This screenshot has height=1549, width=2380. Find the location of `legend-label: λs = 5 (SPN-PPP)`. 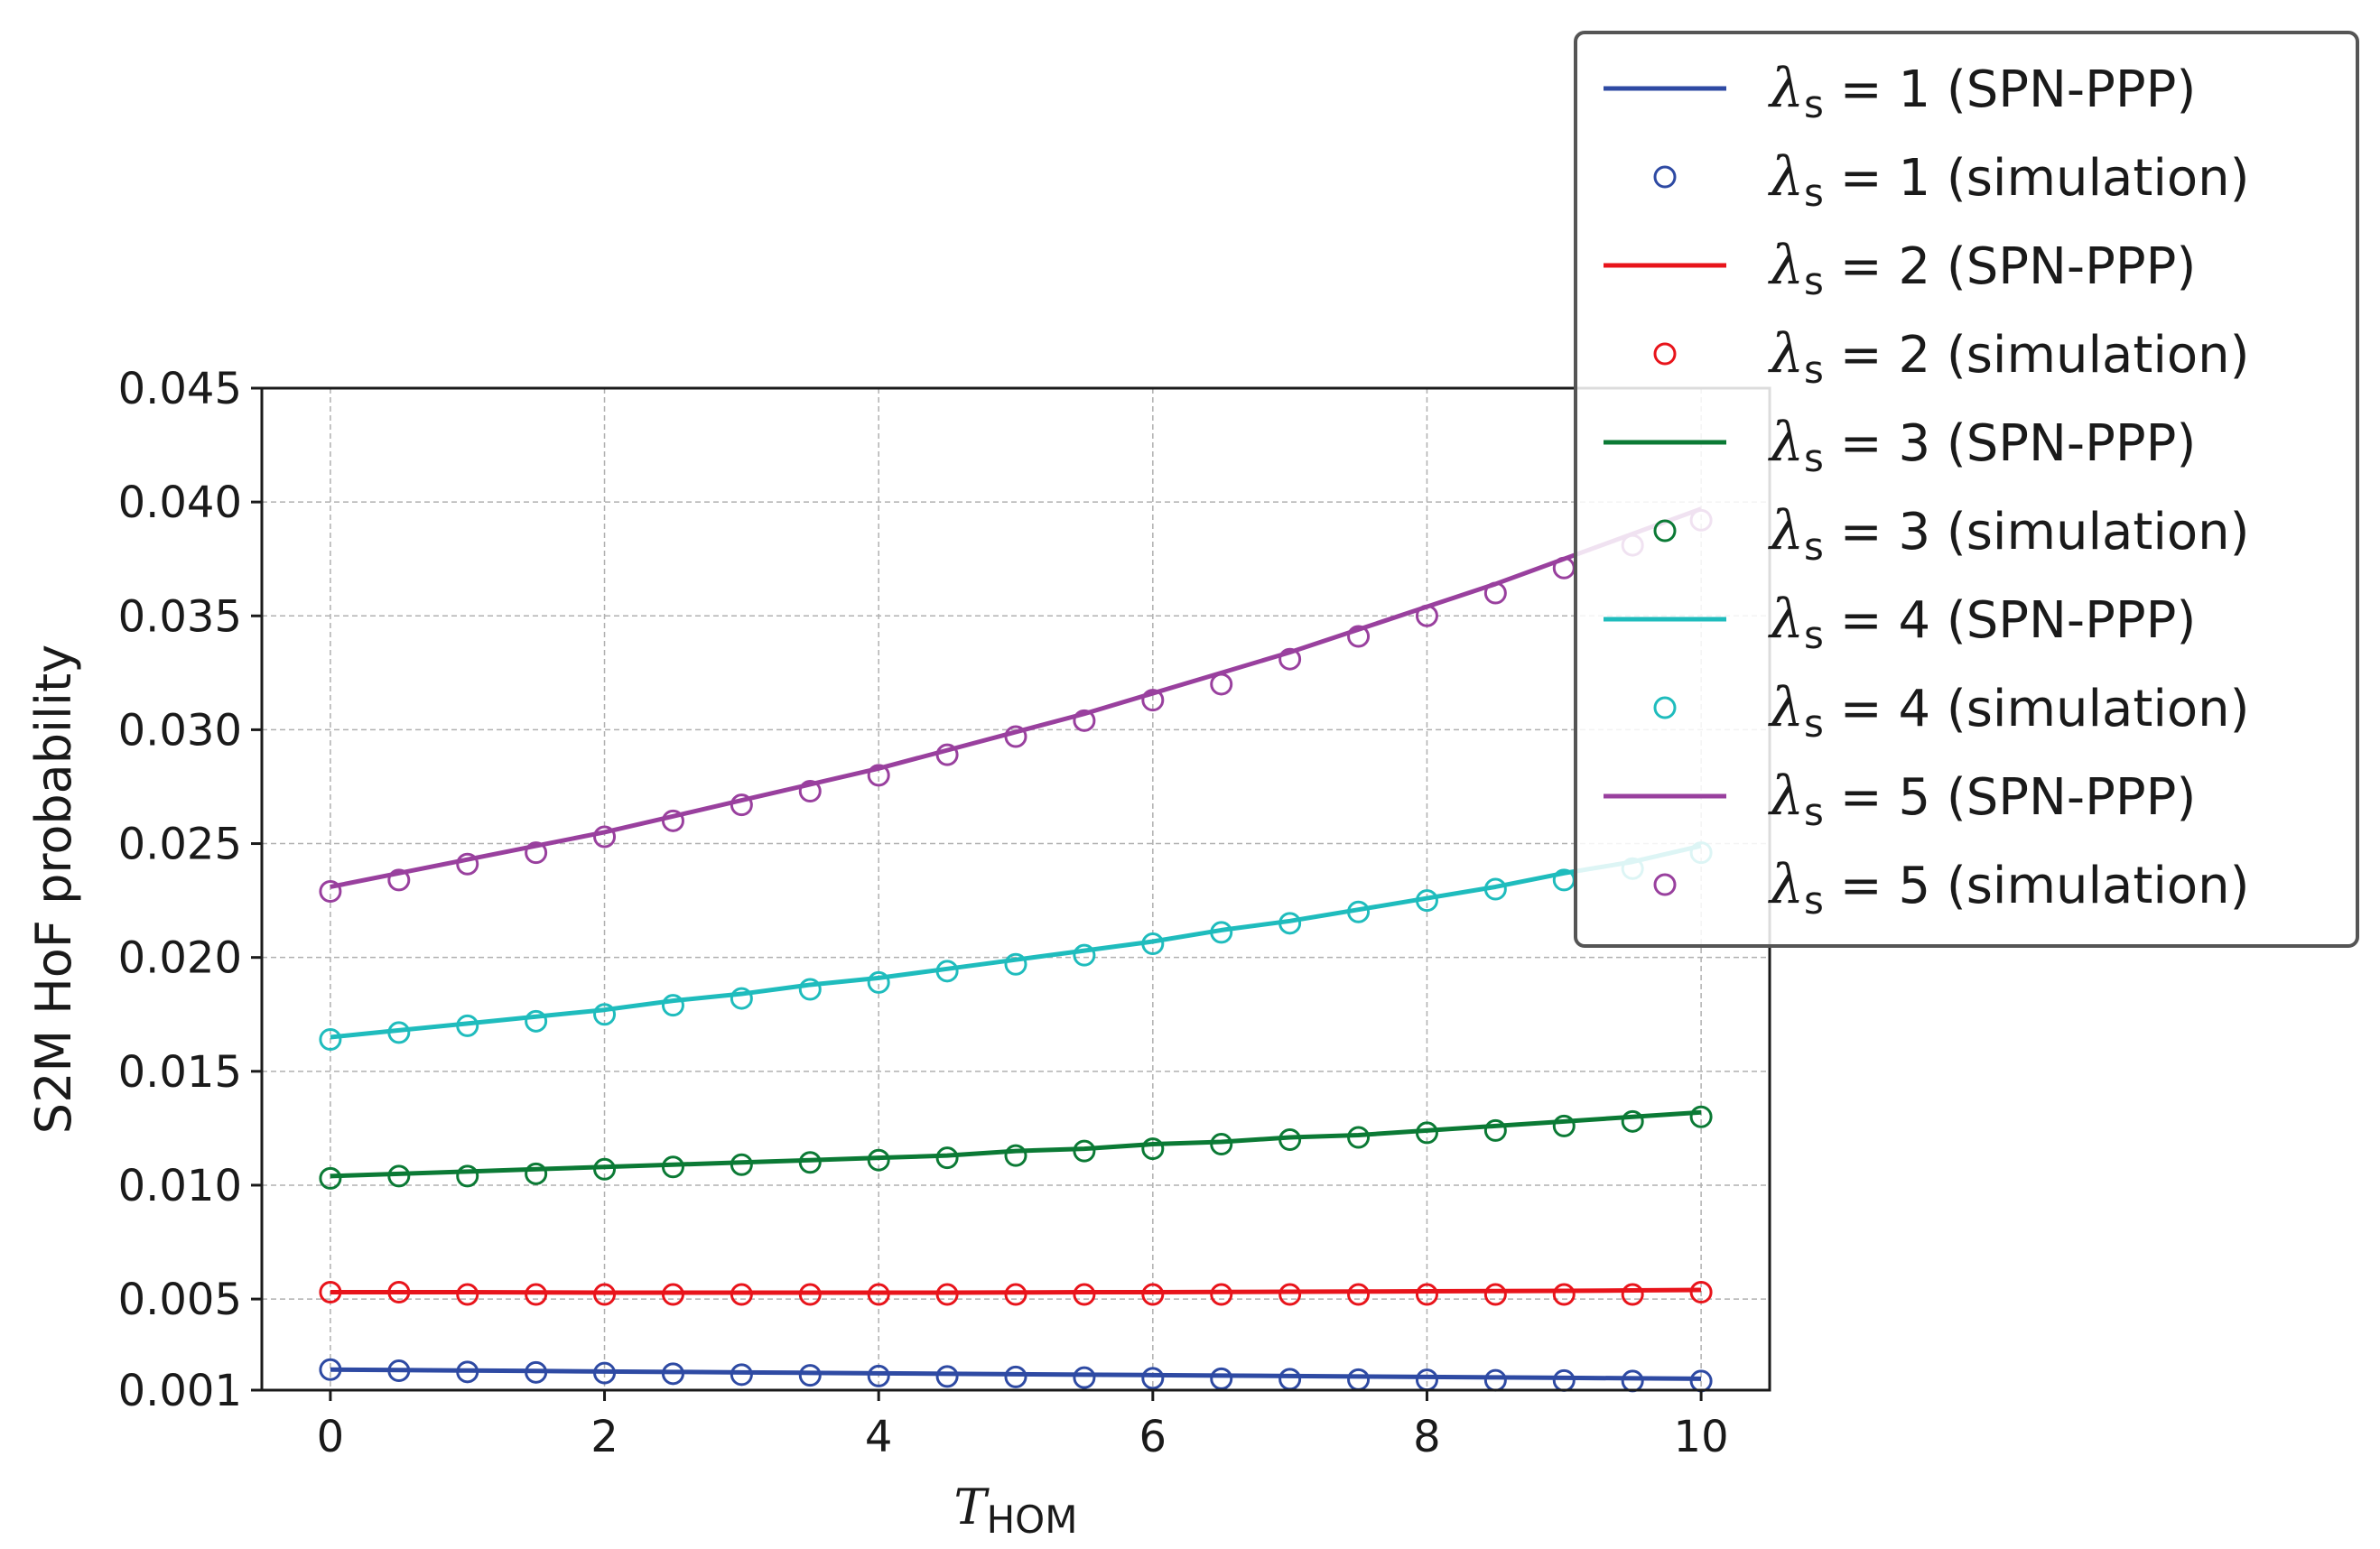

legend-label: λs = 5 (SPN-PPP) is located at coordinates (1982, 799).